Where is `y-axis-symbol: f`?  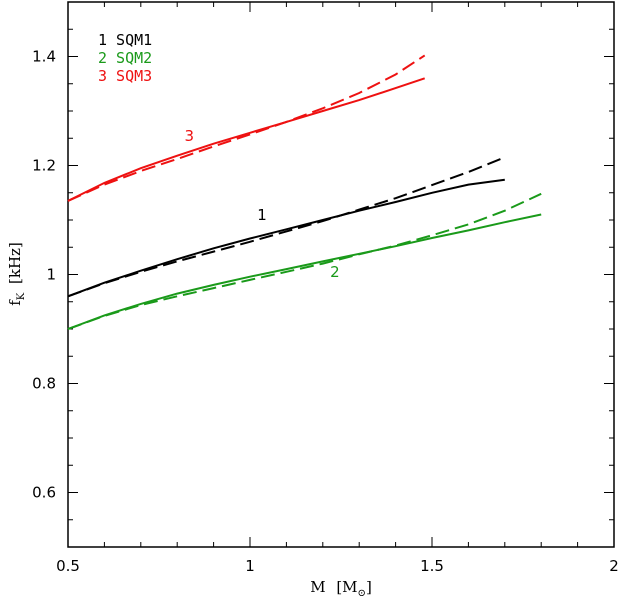 y-axis-symbol: f is located at coordinates (15, 302).